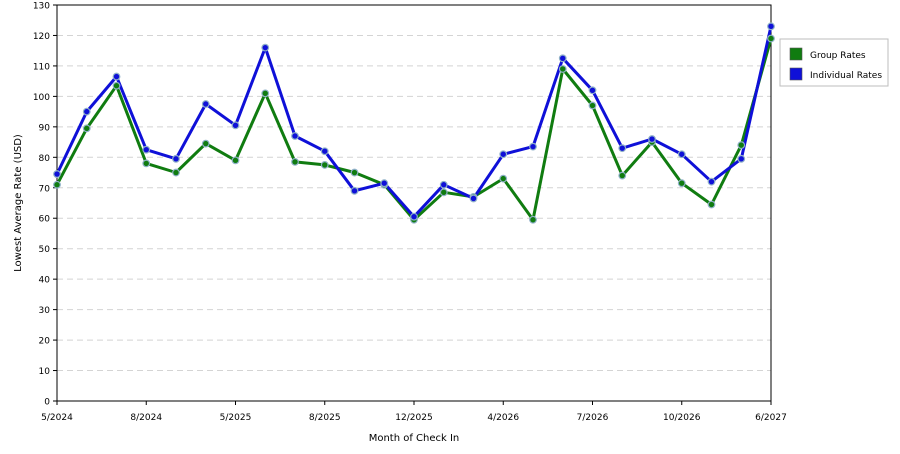 This screenshot has height=454, width=900. Describe the element at coordinates (45, 281) in the screenshot. I see `y-tick-label: 40` at that location.